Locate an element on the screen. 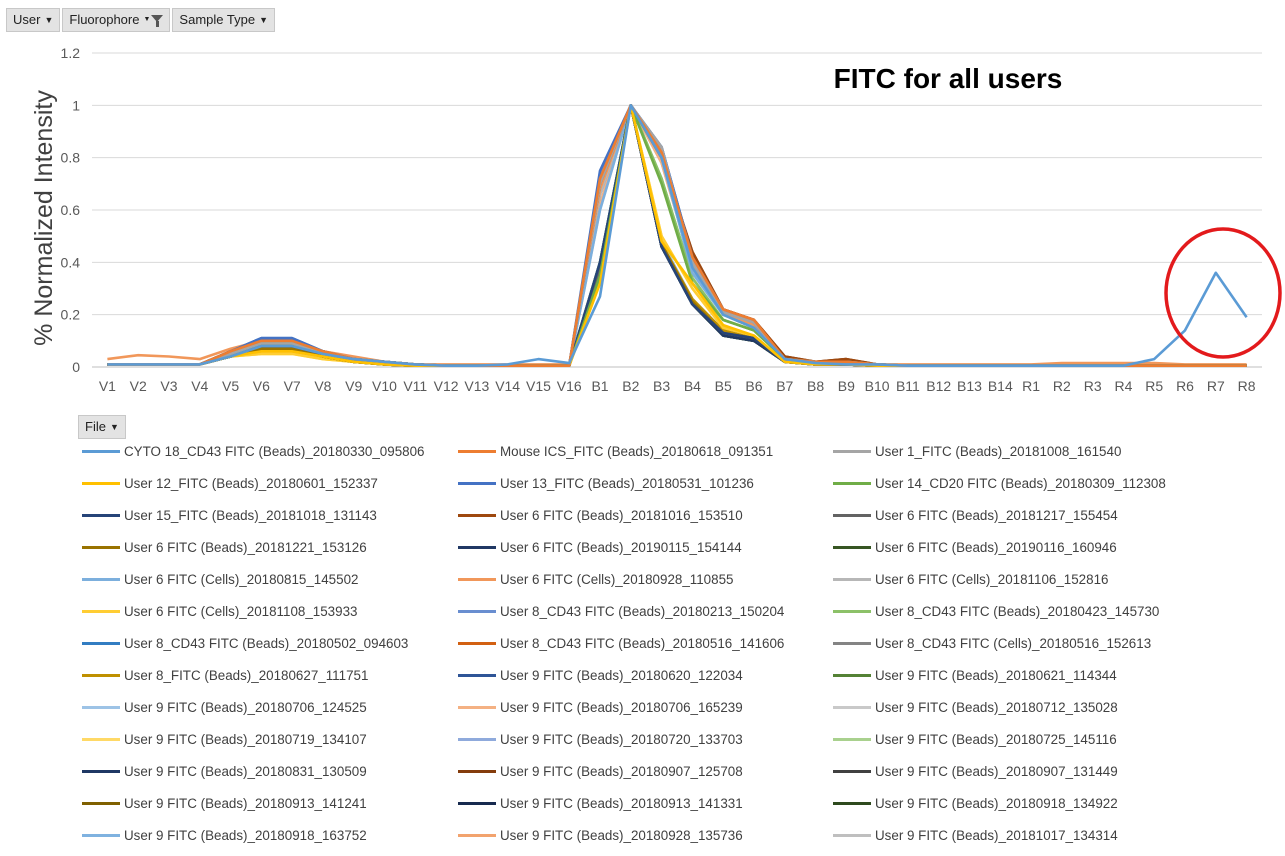 This screenshot has height=856, width=1285. filter-bar: User ▼ Fluorophore ▼ Sample Type ▼ is located at coordinates (140, 20).